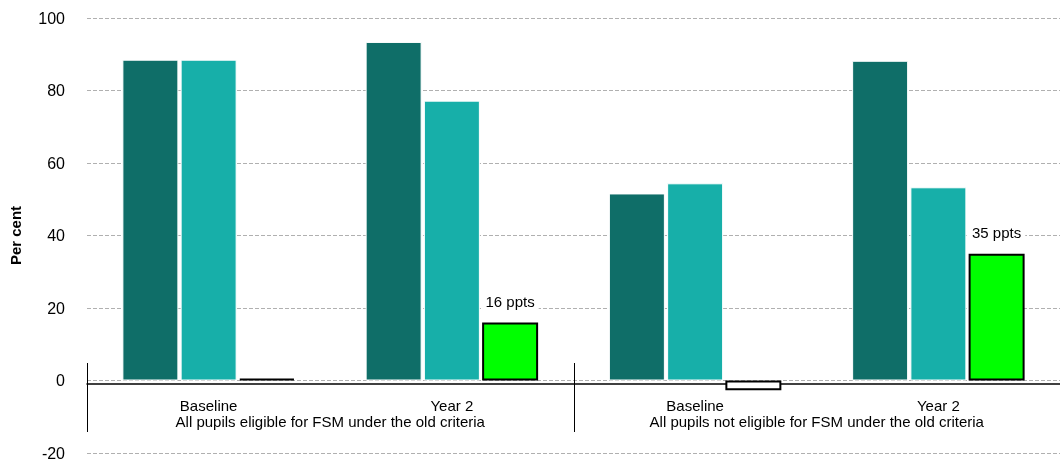  Describe the element at coordinates (56, 235) in the screenshot. I see `y-tick-label: 40` at that location.